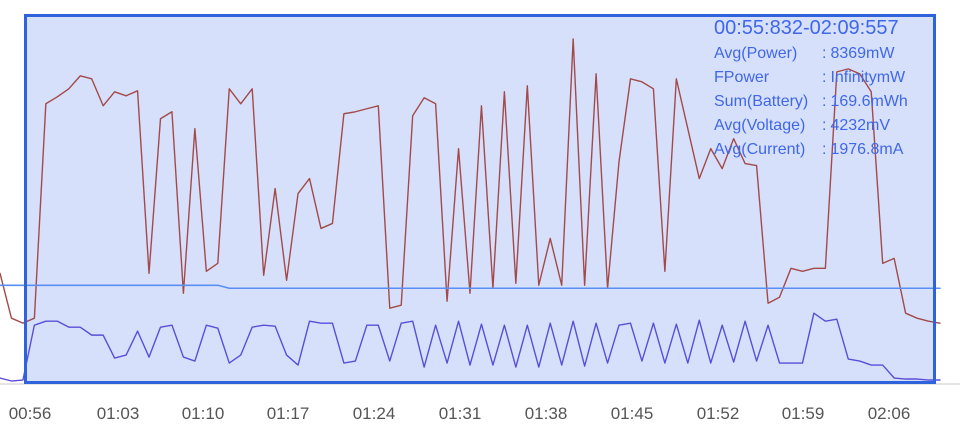  What do you see at coordinates (889, 413) in the screenshot?
I see `x-tick-label: 02:06` at bounding box center [889, 413].